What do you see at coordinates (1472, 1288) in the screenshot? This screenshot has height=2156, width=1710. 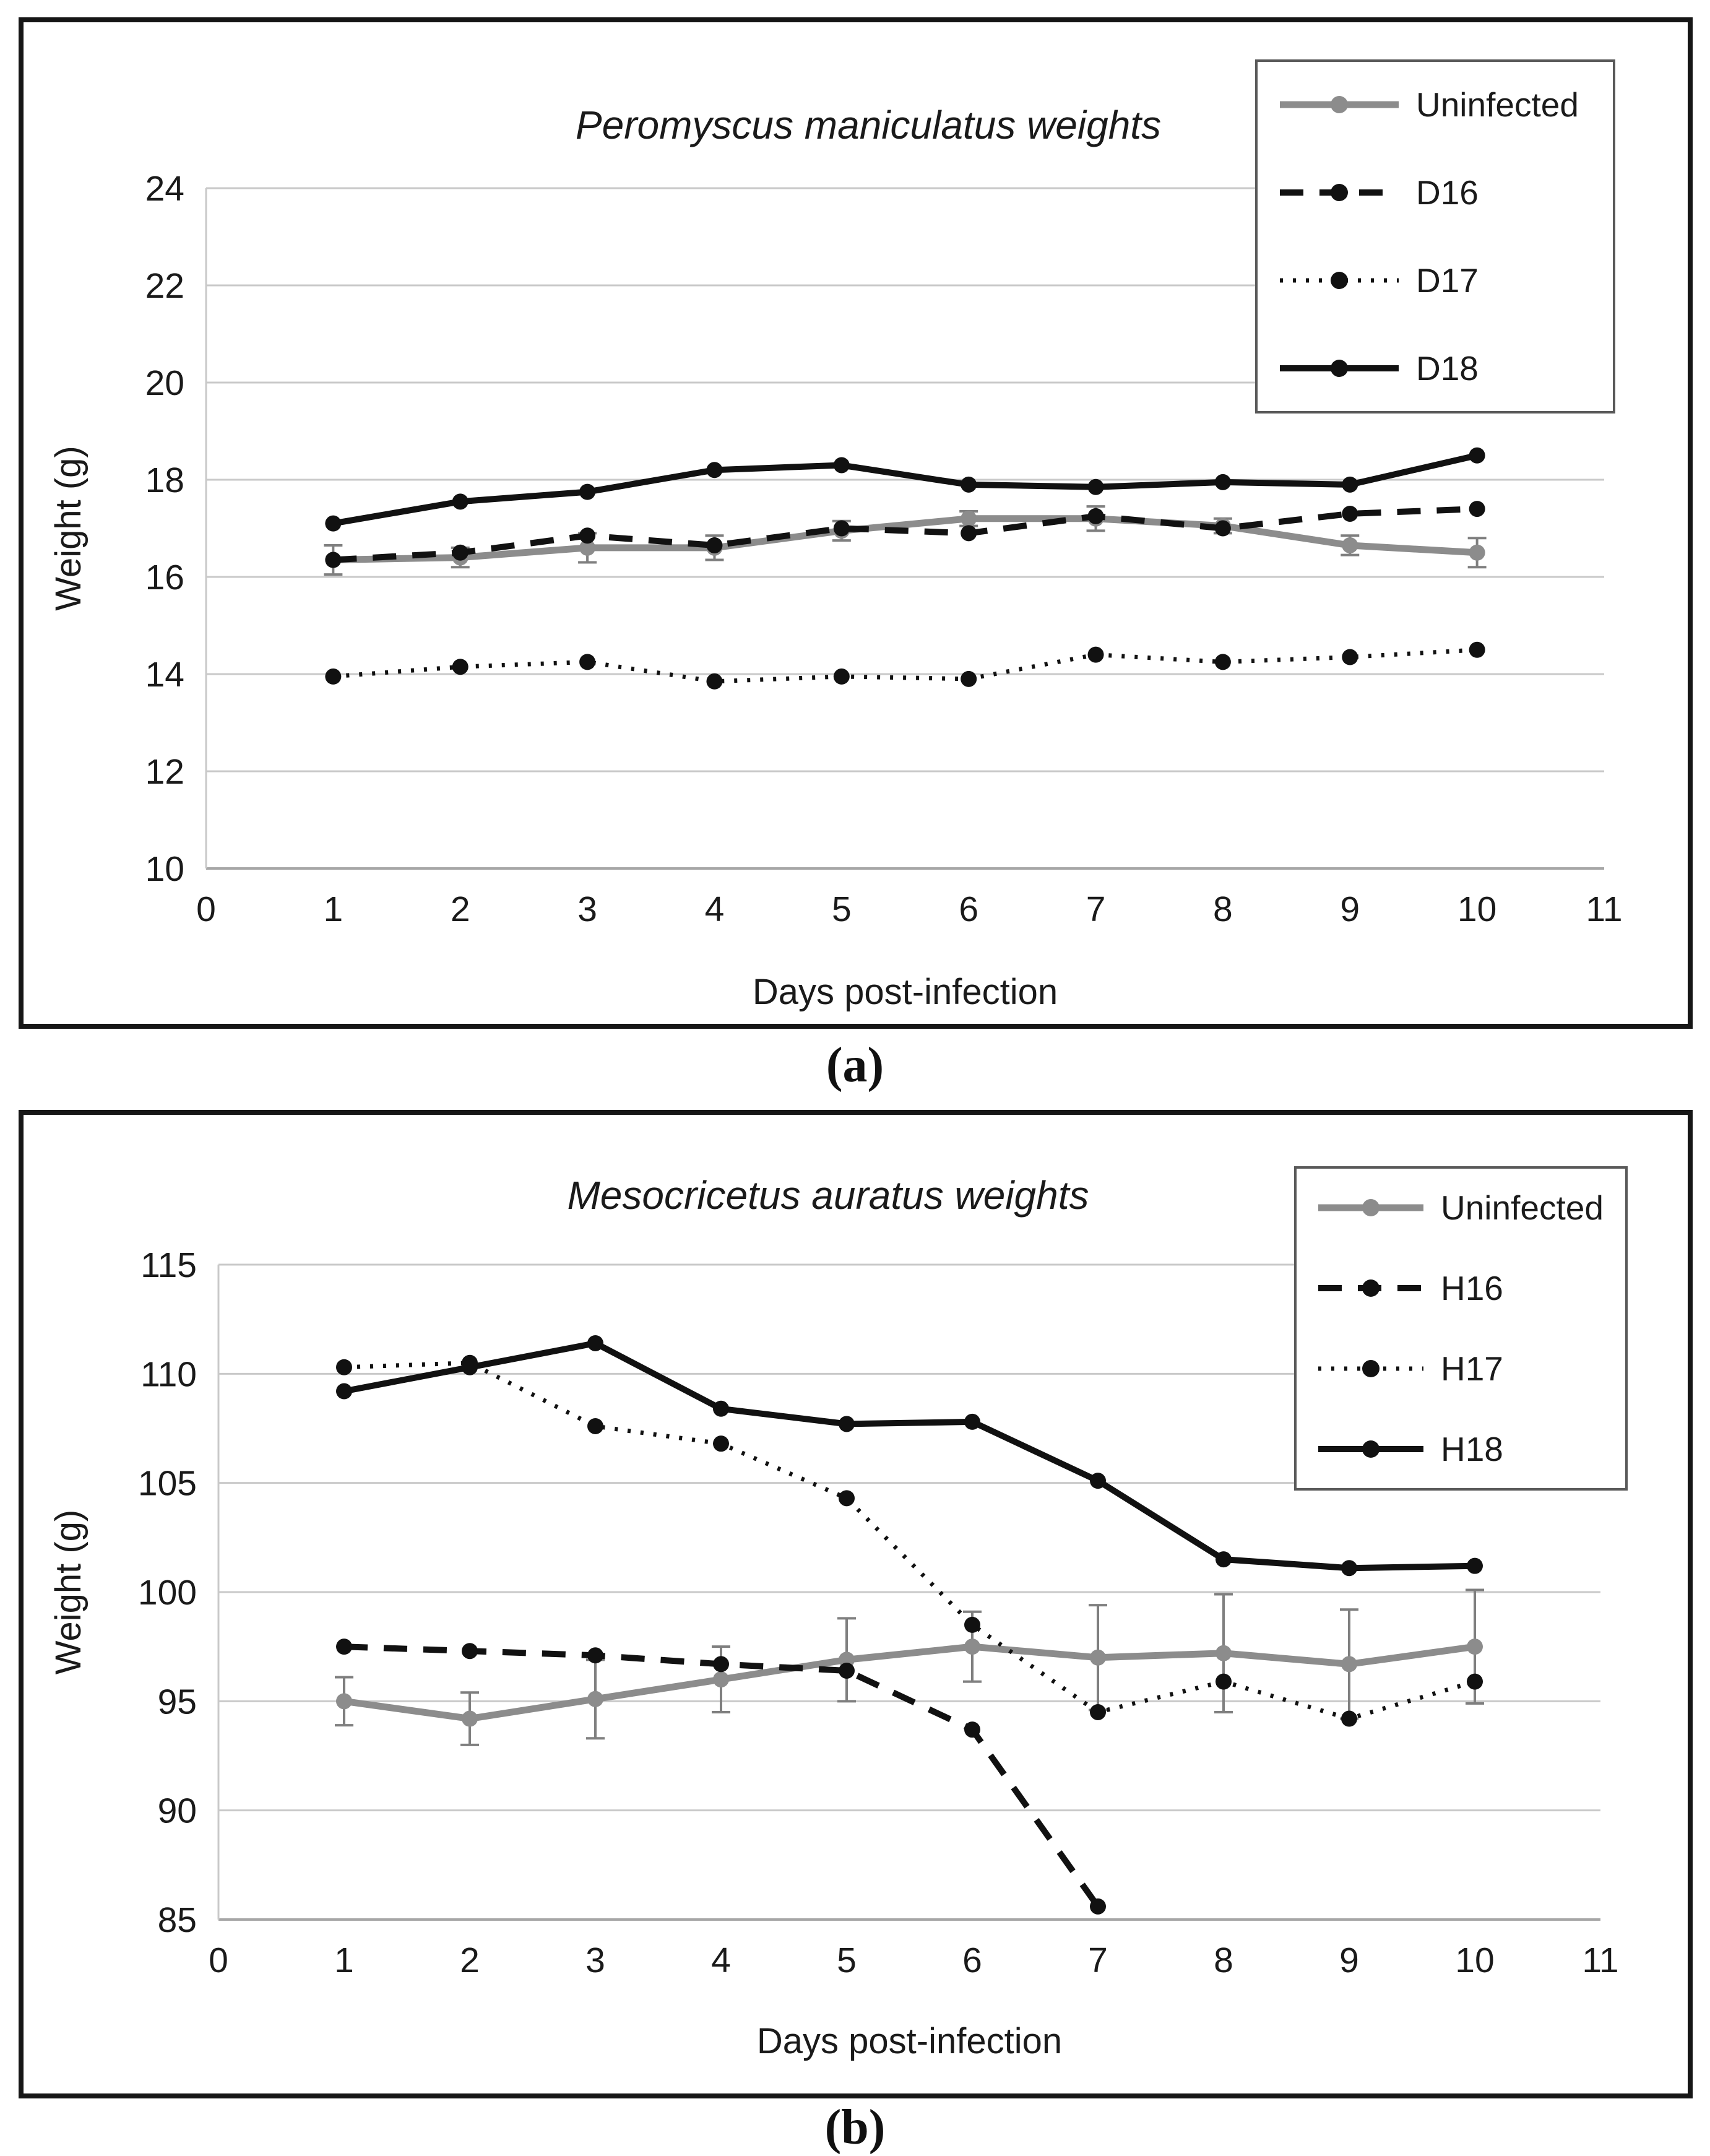 I see `legend-label-h16: H16` at bounding box center [1472, 1288].